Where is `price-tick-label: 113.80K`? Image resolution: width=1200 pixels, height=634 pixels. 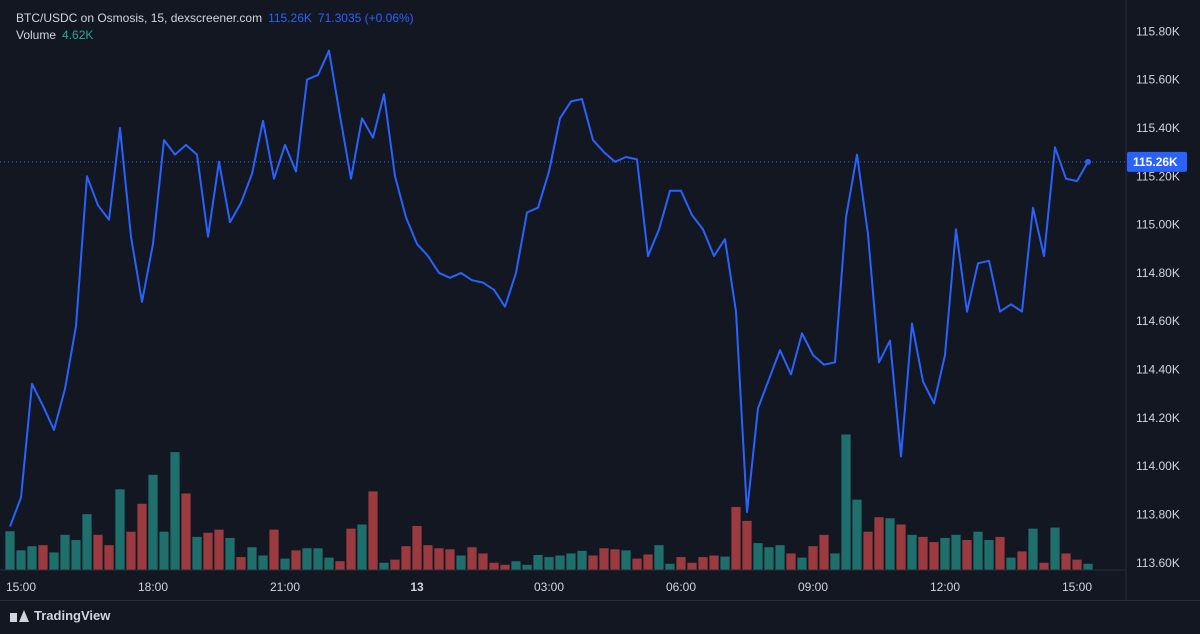
price-tick-label: 113.80K is located at coordinates (1158, 514).